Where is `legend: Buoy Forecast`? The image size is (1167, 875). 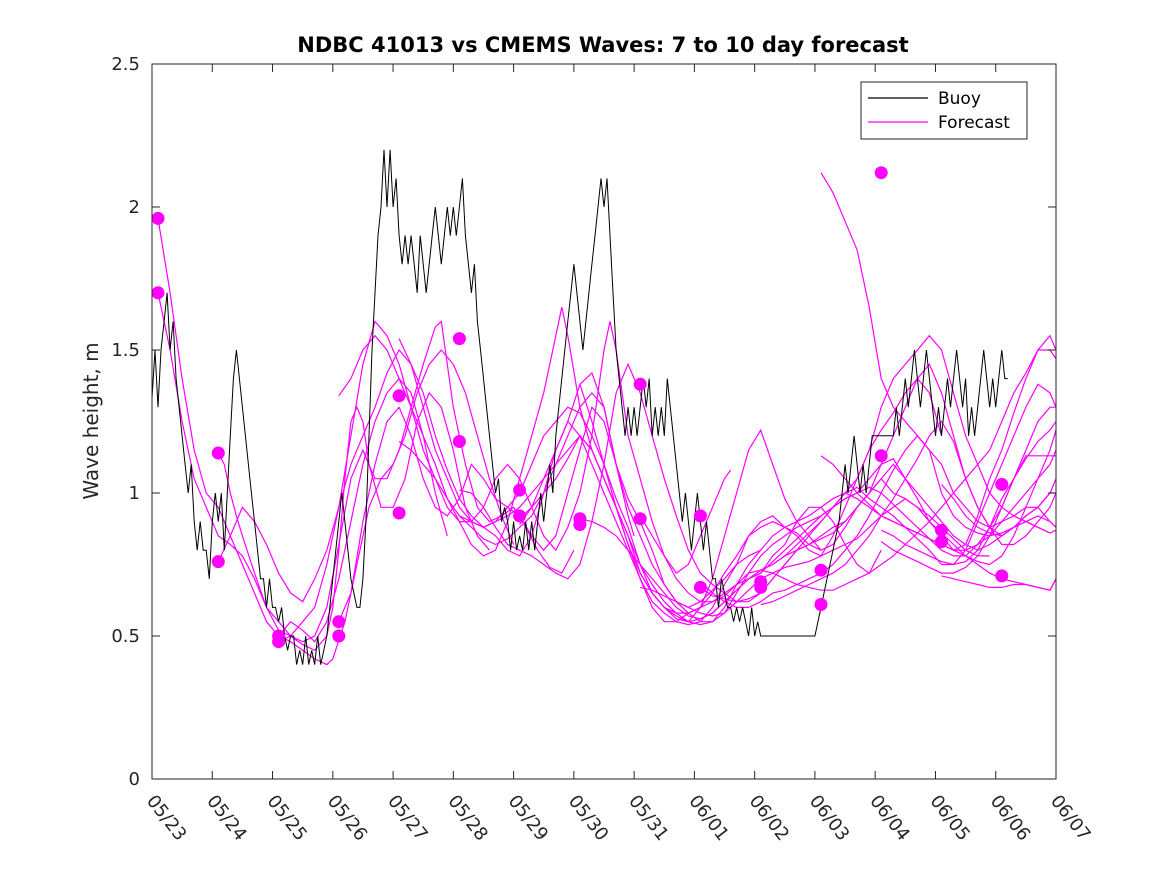 legend: Buoy Forecast is located at coordinates (944, 110).